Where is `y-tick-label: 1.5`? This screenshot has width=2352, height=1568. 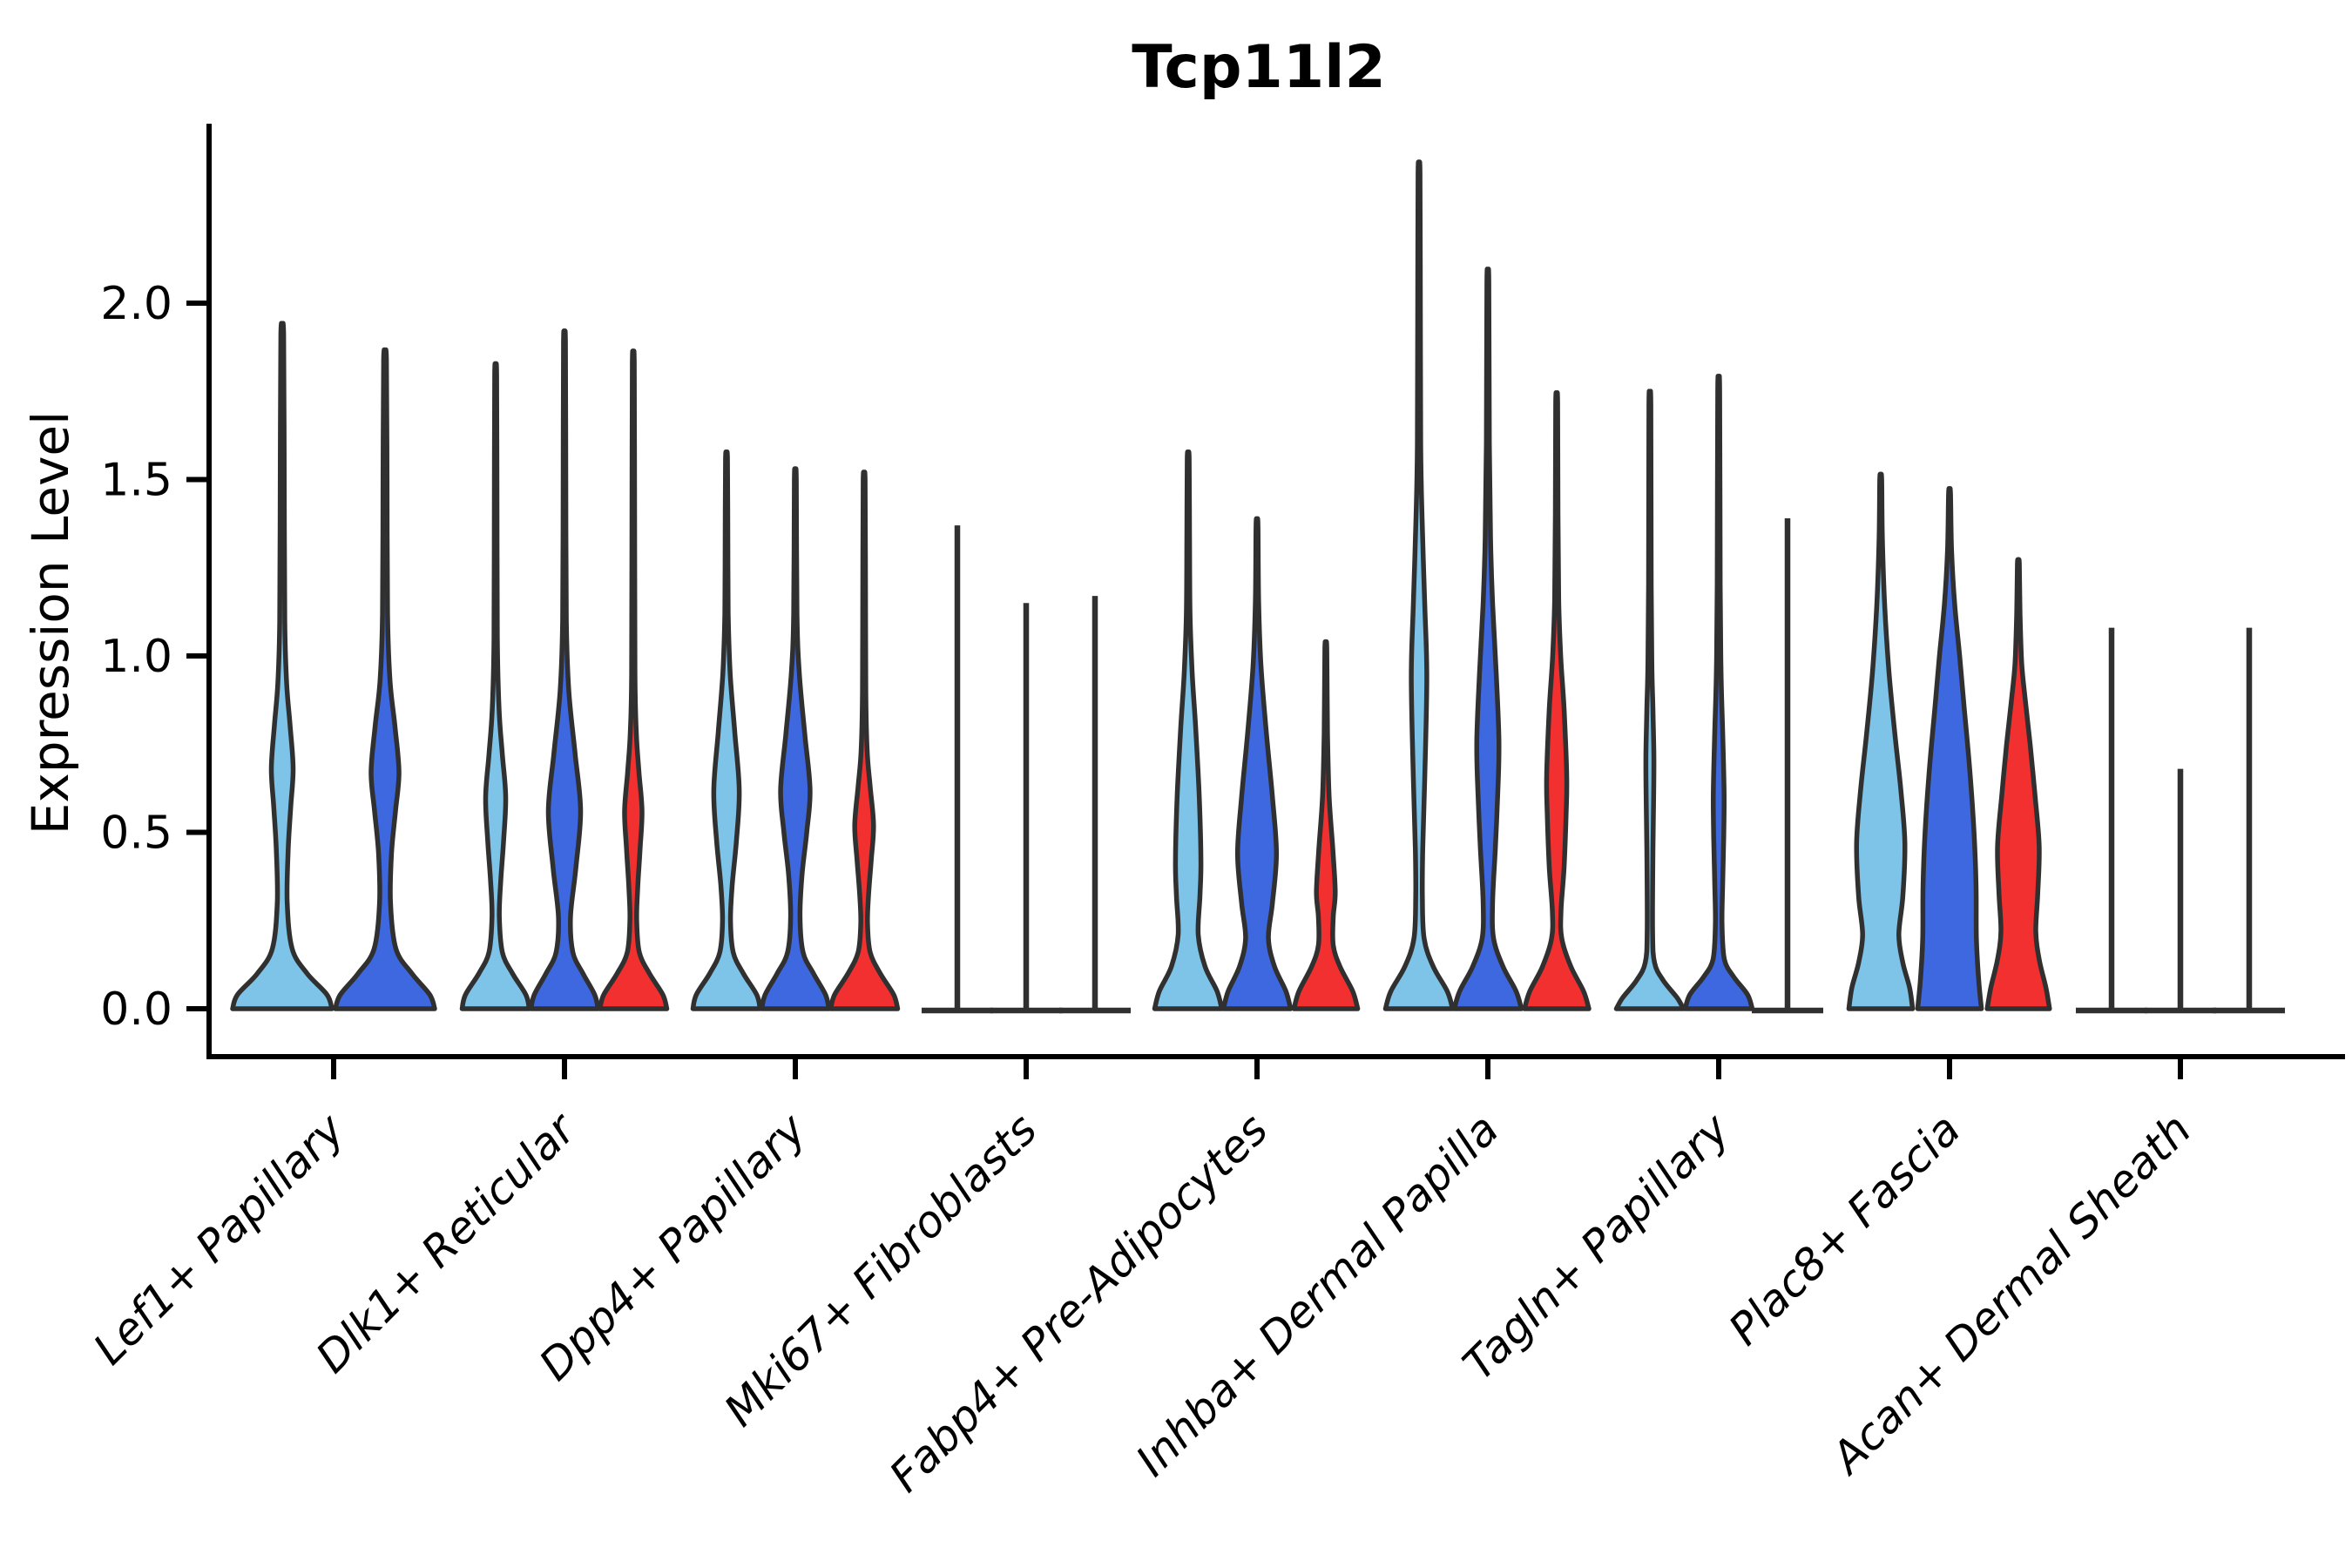
y-tick-label: 1.5 is located at coordinates (136, 481).